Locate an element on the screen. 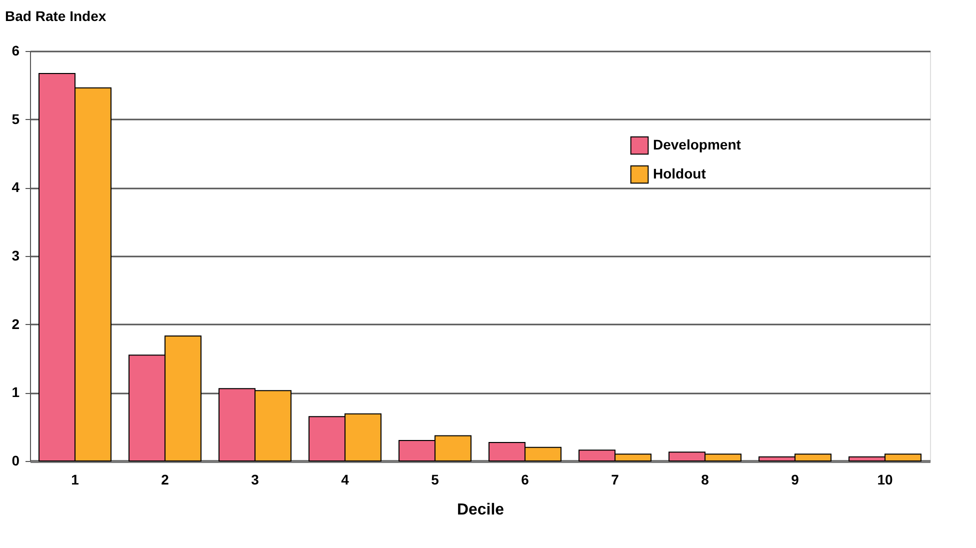  x-tick-label: 8 is located at coordinates (705, 480).